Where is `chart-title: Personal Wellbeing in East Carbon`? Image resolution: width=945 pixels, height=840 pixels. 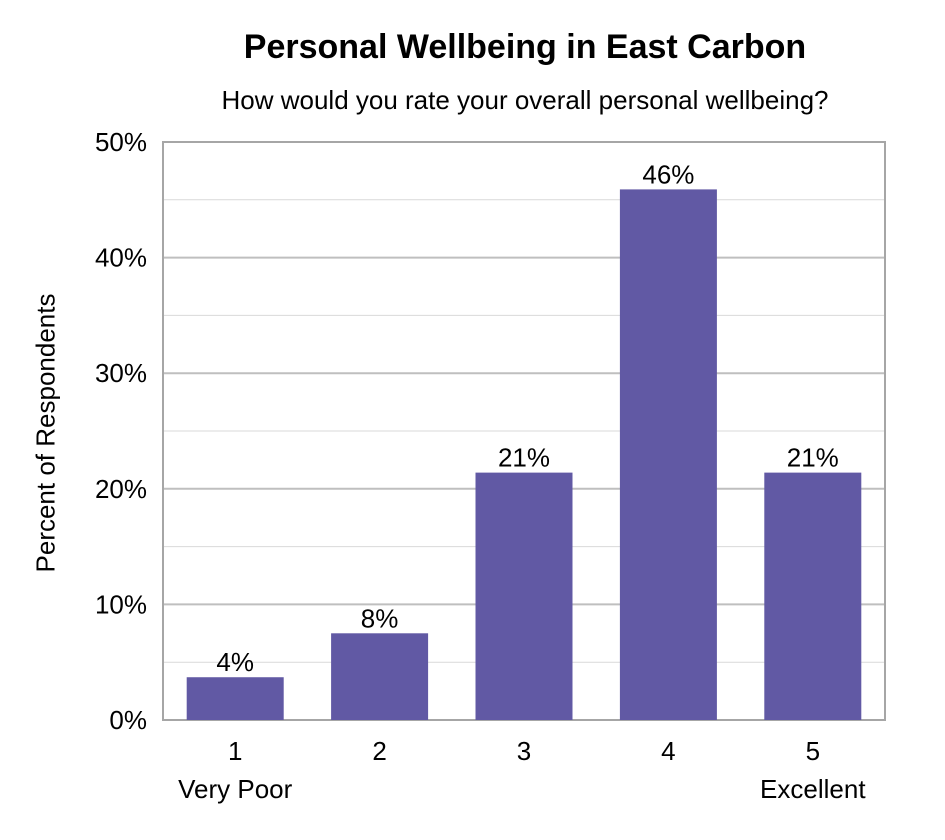
chart-title: Personal Wellbeing in East Carbon is located at coordinates (525, 47).